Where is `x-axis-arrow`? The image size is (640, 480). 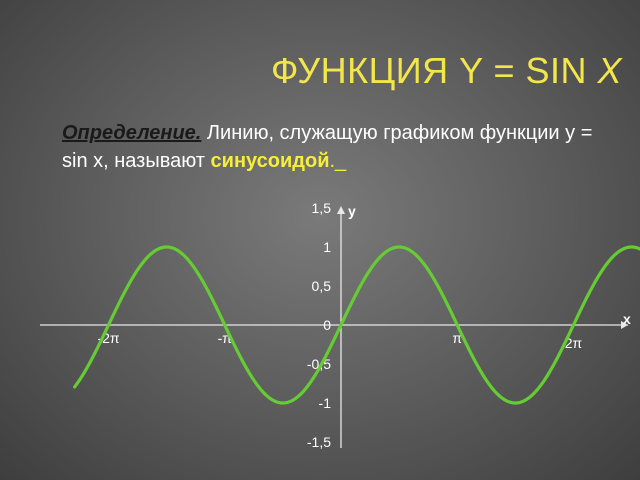
x-axis-arrow is located at coordinates (624, 325).